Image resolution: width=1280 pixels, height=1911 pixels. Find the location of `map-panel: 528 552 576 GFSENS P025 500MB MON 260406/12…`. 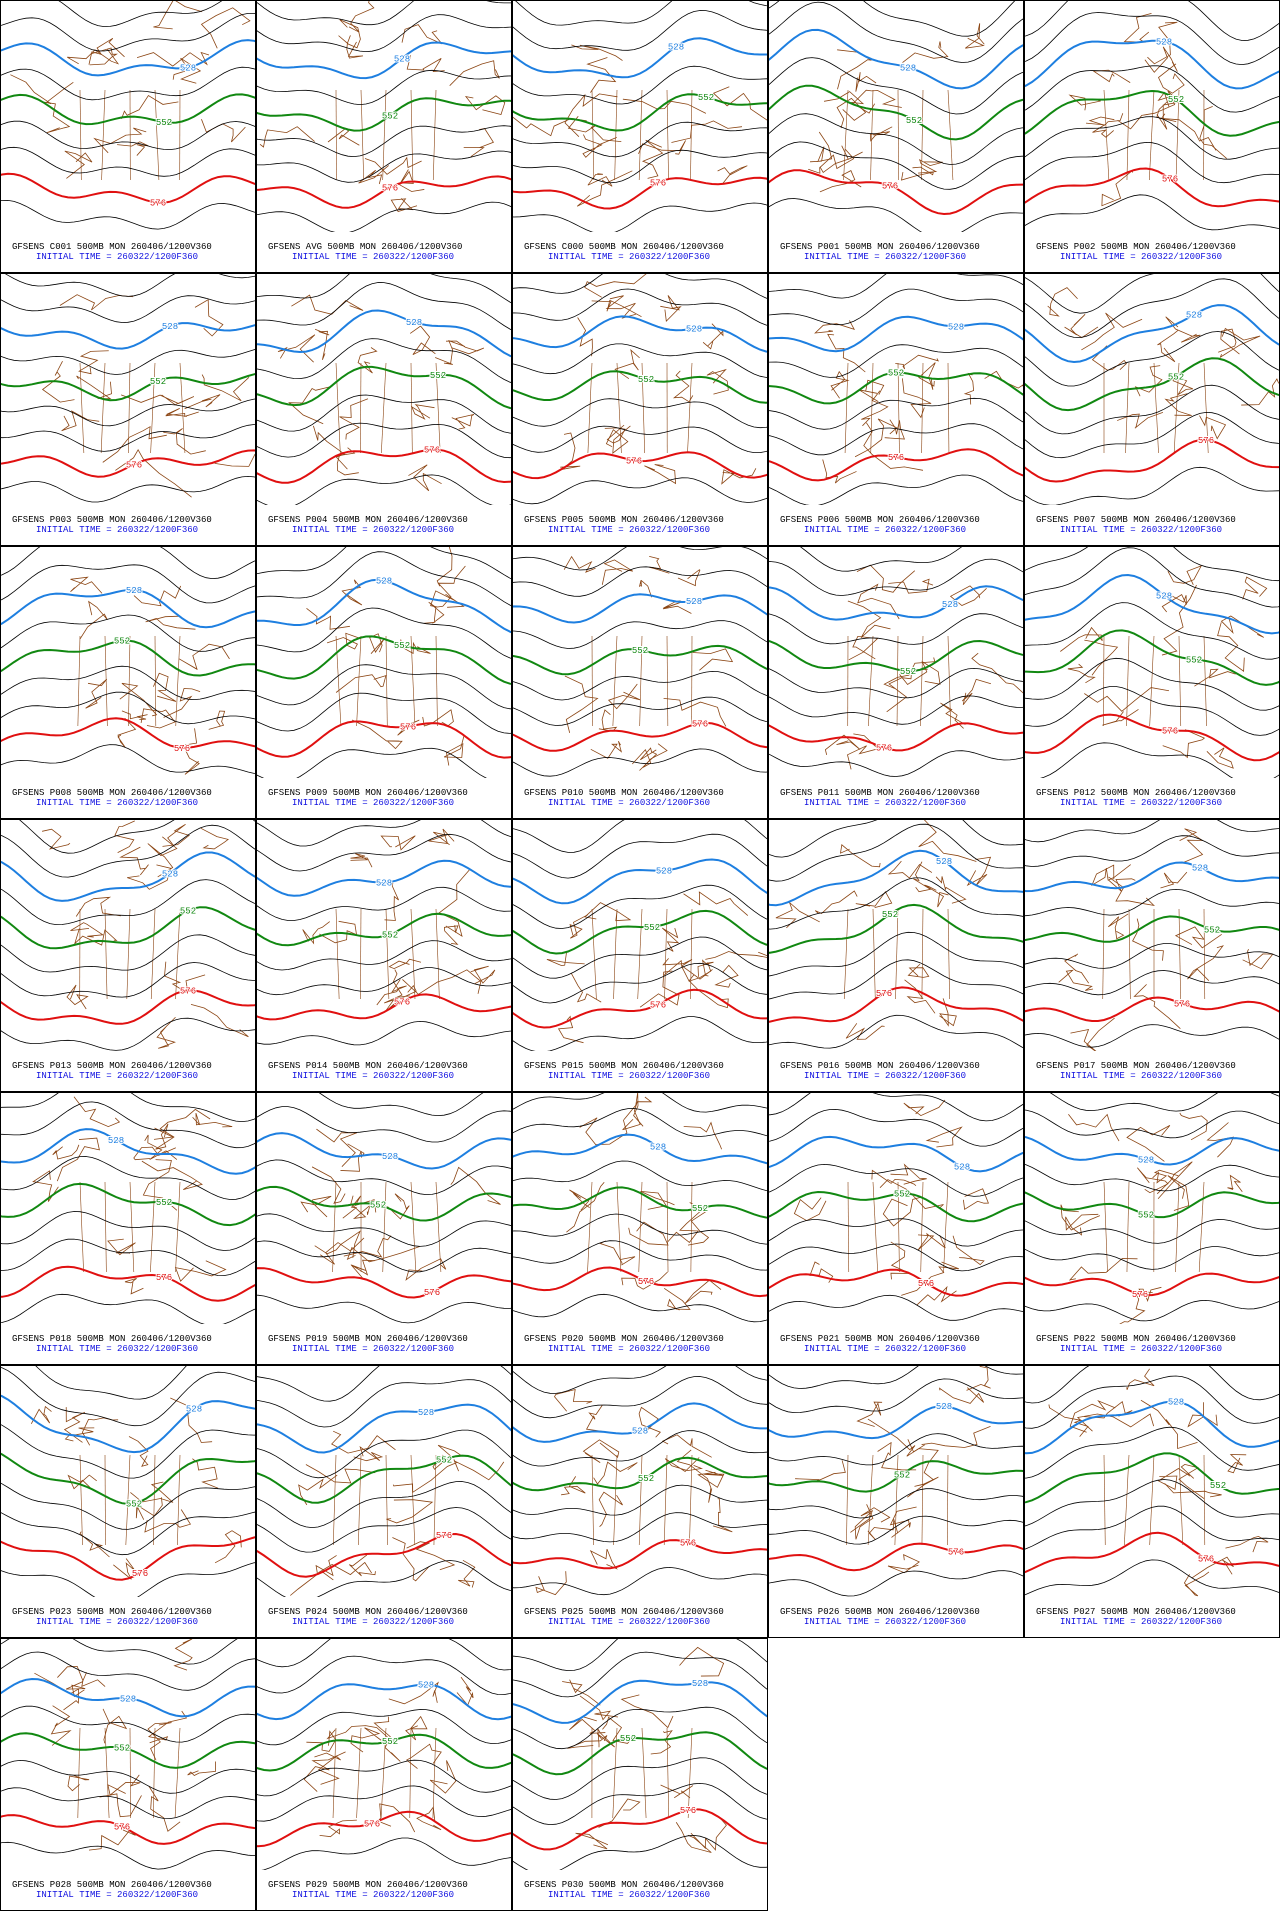

map-panel: 528 552 576 GFSENS P025 500MB MON 260406/12… is located at coordinates (640, 1501).